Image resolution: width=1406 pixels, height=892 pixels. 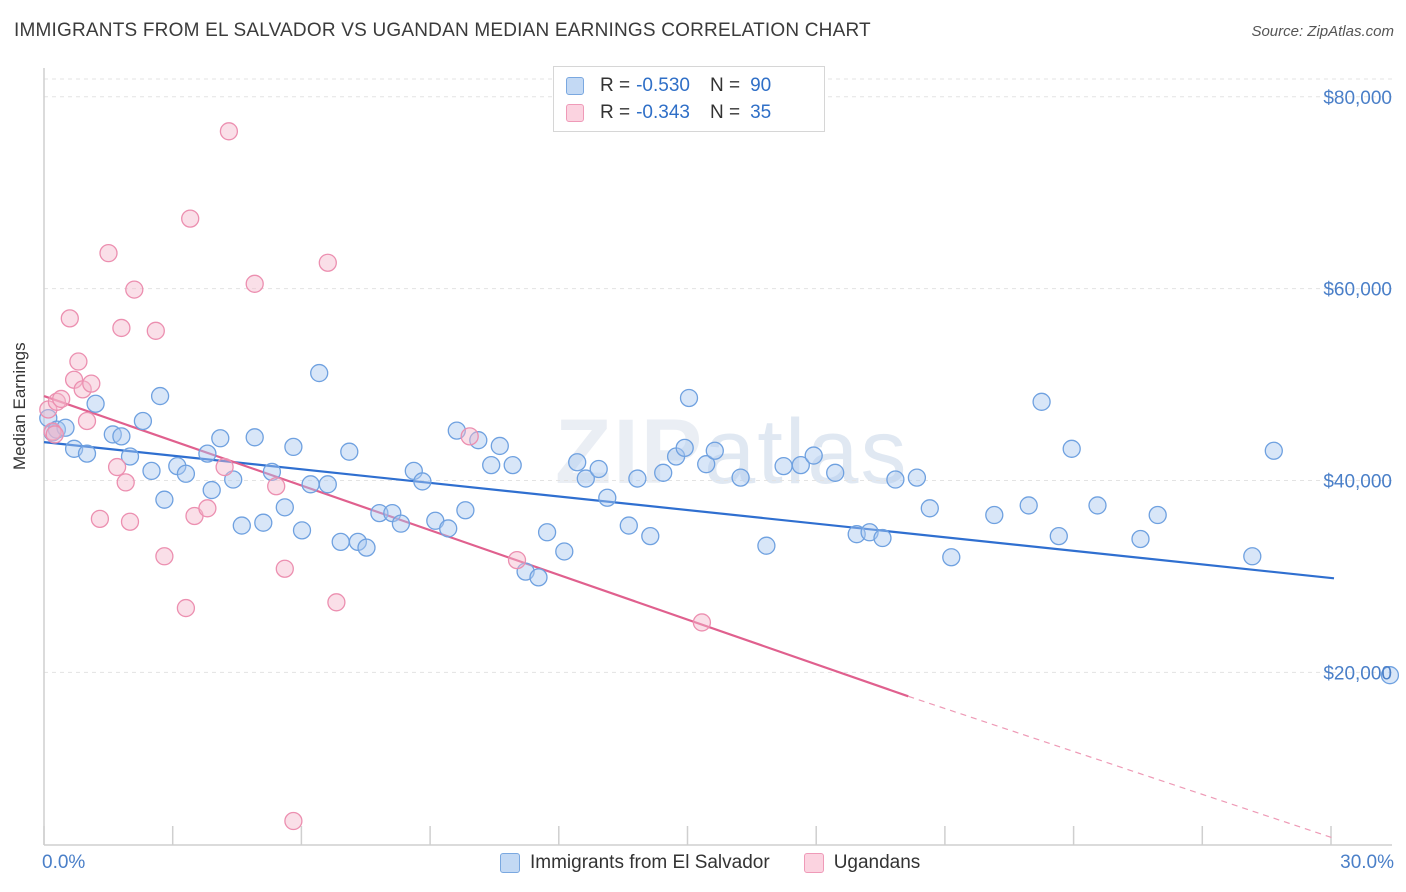 I want to click on stats-legend: R = -0.530 N = 90 R = -0.343 N = 35, so click(x=689, y=99).